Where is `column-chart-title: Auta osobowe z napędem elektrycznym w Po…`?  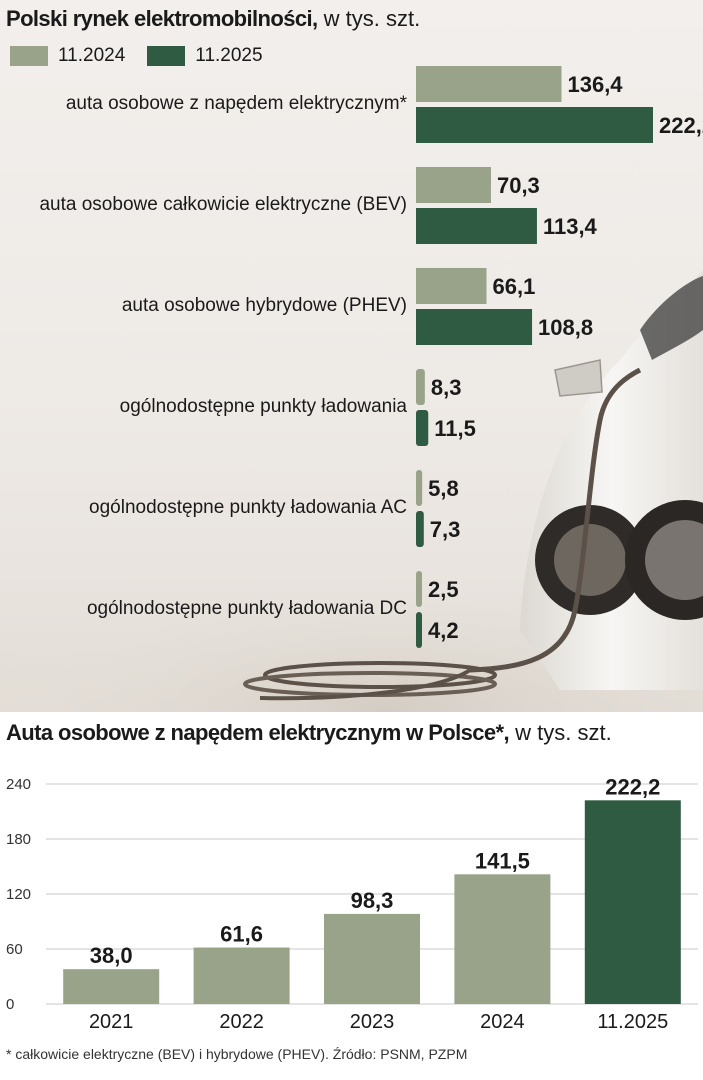
column-chart-title: Auta osobowe z napędem elektrycznym w Po… is located at coordinates (309, 733).